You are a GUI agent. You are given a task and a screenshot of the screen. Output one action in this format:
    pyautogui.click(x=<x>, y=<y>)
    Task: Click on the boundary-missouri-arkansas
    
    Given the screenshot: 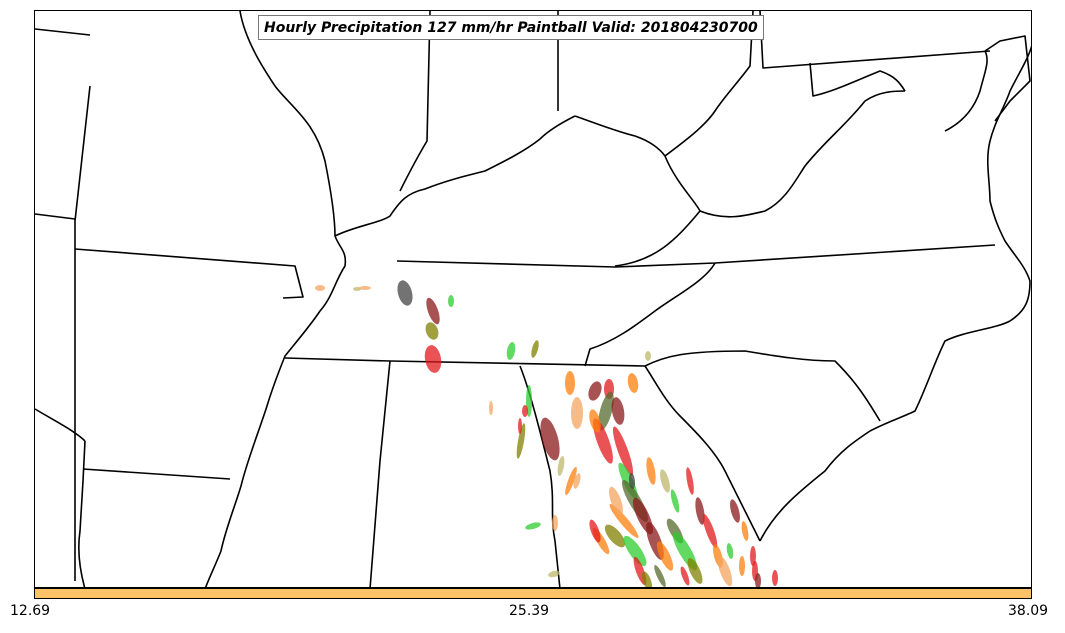 What is the action you would take?
    pyautogui.click(x=189, y=273)
    